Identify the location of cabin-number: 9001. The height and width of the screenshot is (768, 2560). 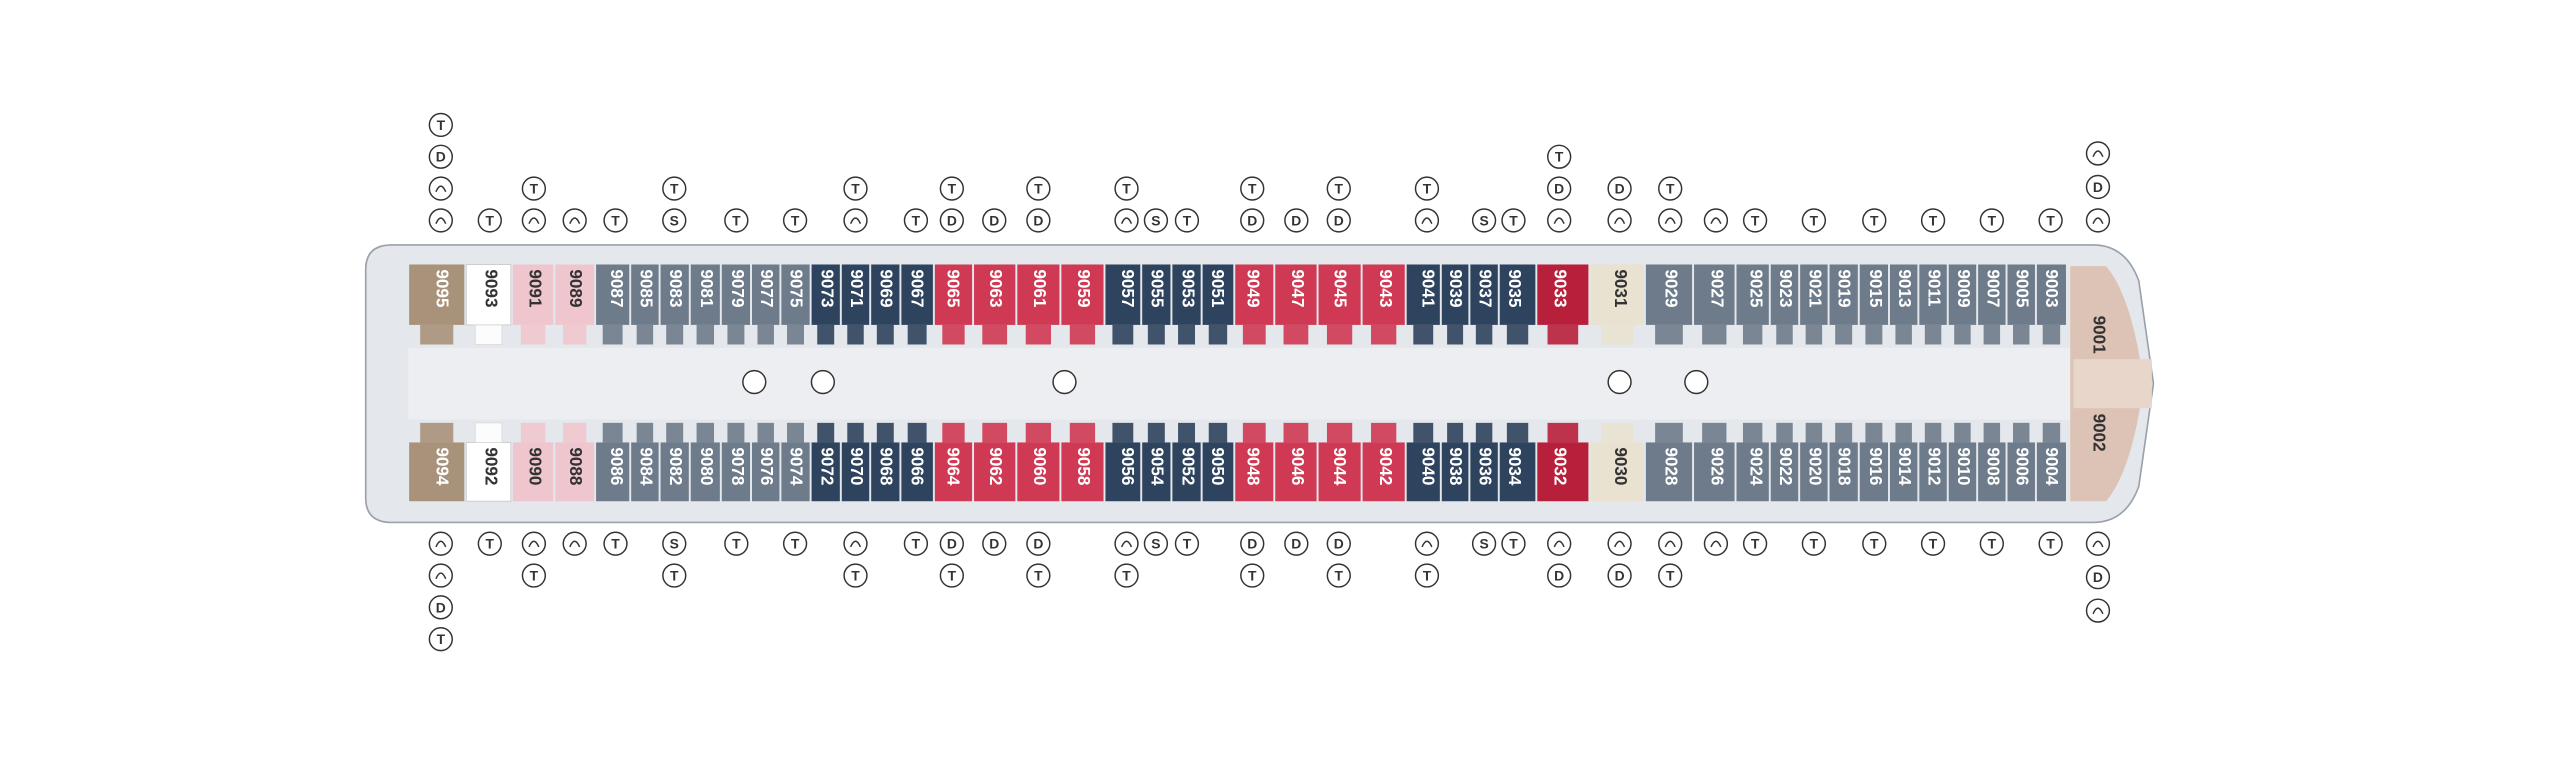
(2099, 335).